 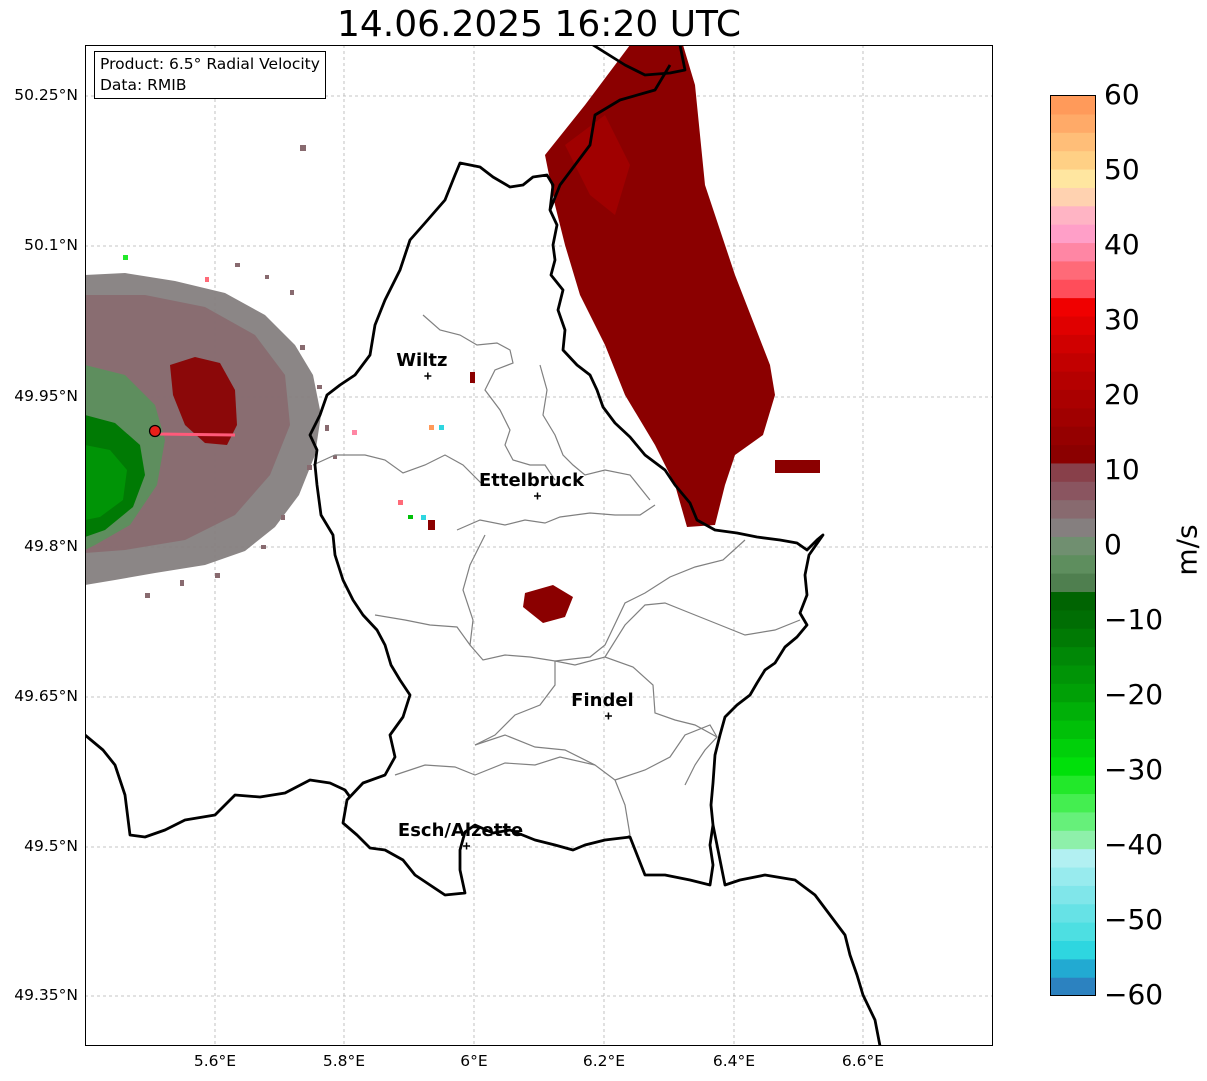 I want to click on echo-east-tail, so click(x=797, y=466).